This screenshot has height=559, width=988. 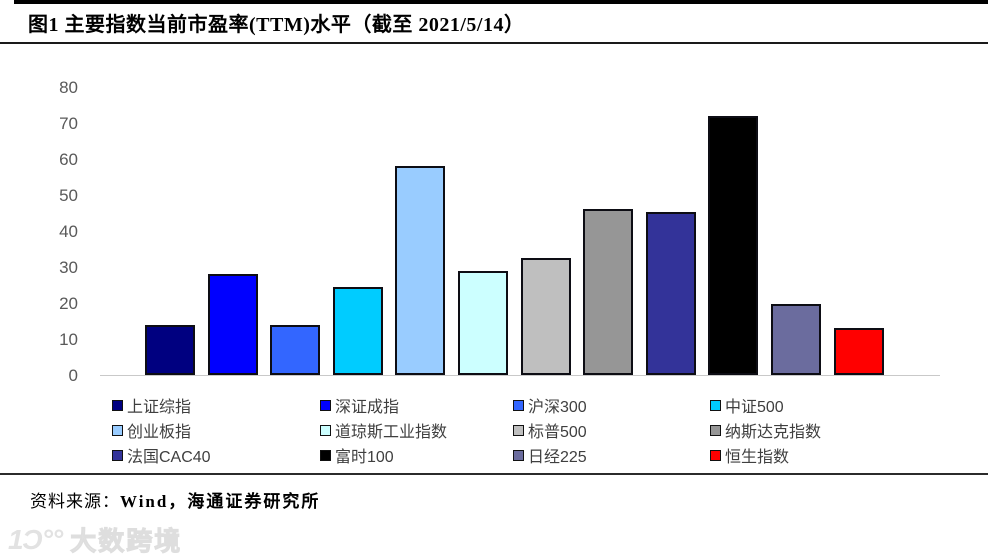 What do you see at coordinates (68, 159) in the screenshot?
I see `y-tick-label: 60` at bounding box center [68, 159].